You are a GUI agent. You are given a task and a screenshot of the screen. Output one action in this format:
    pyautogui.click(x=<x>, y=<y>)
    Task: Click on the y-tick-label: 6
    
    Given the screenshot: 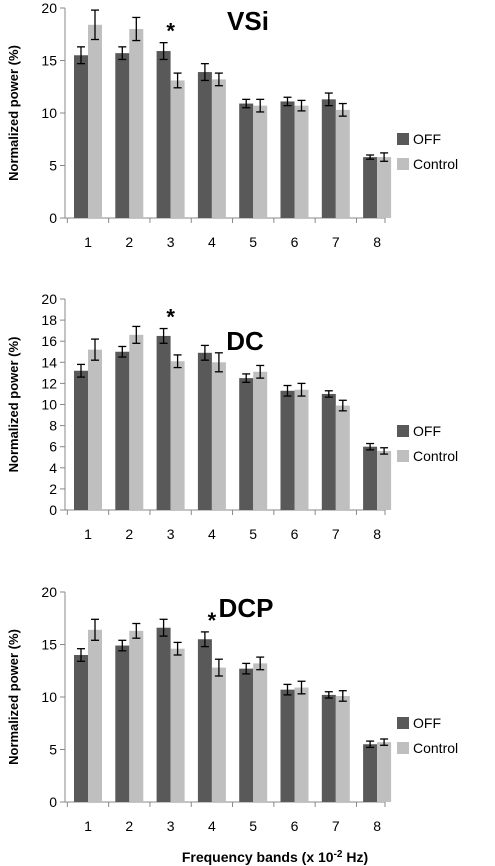 What is the action you would take?
    pyautogui.click(x=53, y=447)
    